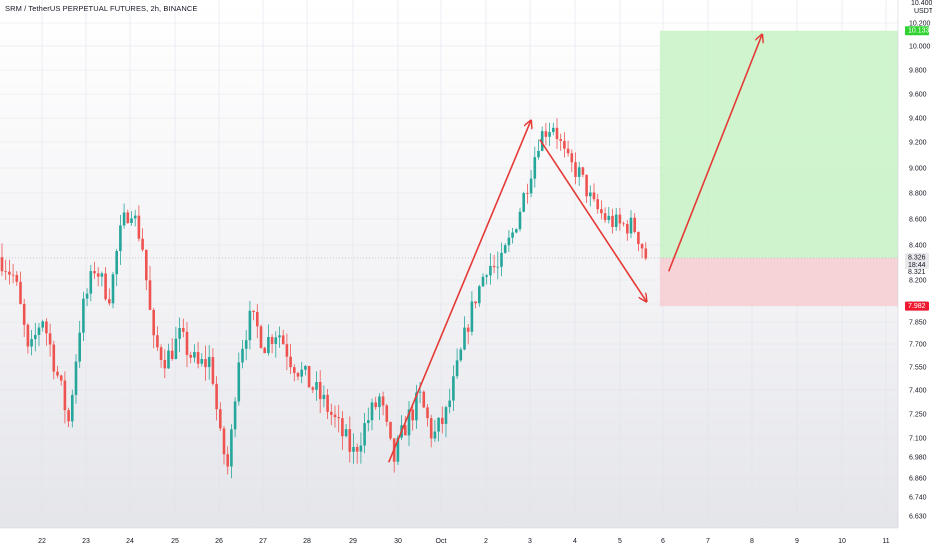  Describe the element at coordinates (918, 95) in the screenshot. I see `price-tick-label: 9.600` at that location.